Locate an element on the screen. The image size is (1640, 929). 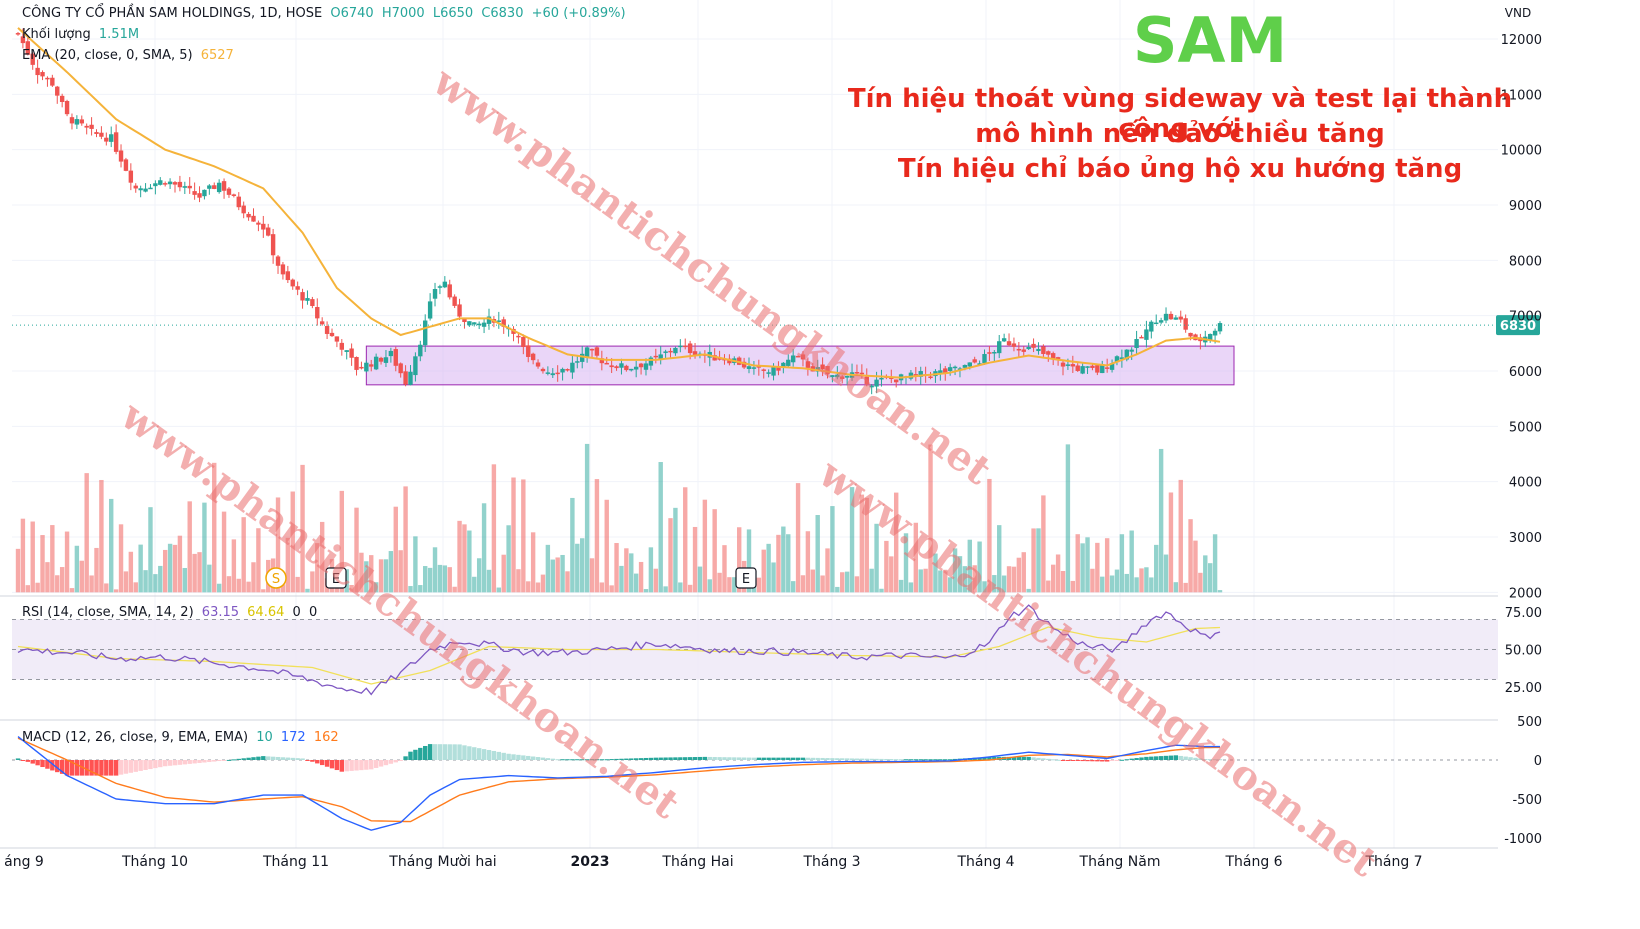
last-price-label: 6830 is located at coordinates (1518, 326).